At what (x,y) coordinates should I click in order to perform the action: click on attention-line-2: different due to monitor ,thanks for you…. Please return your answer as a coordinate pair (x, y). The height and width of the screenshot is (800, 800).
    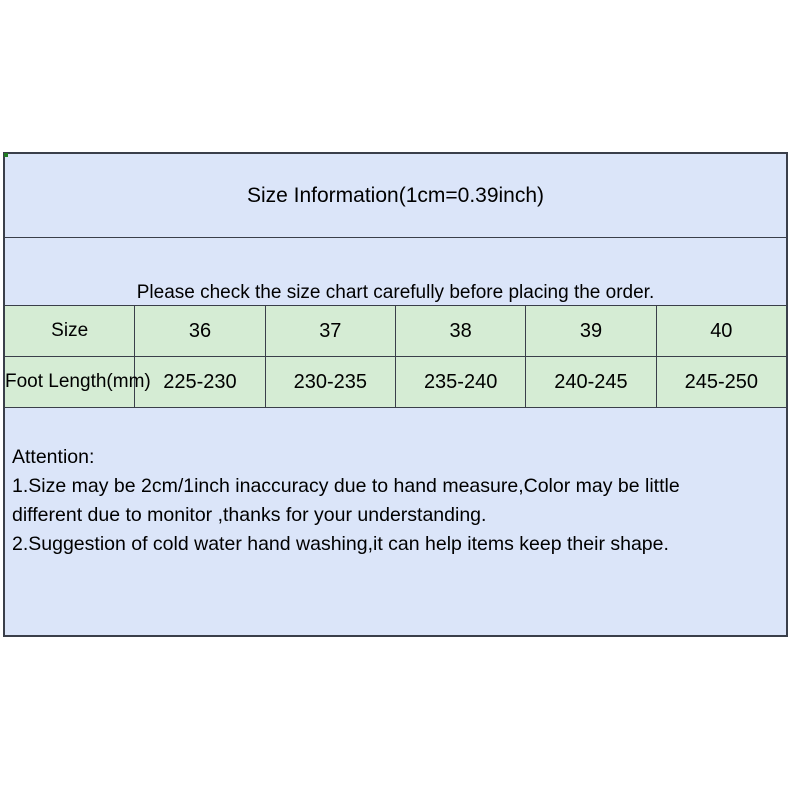
    Looking at the image, I should click on (249, 515).